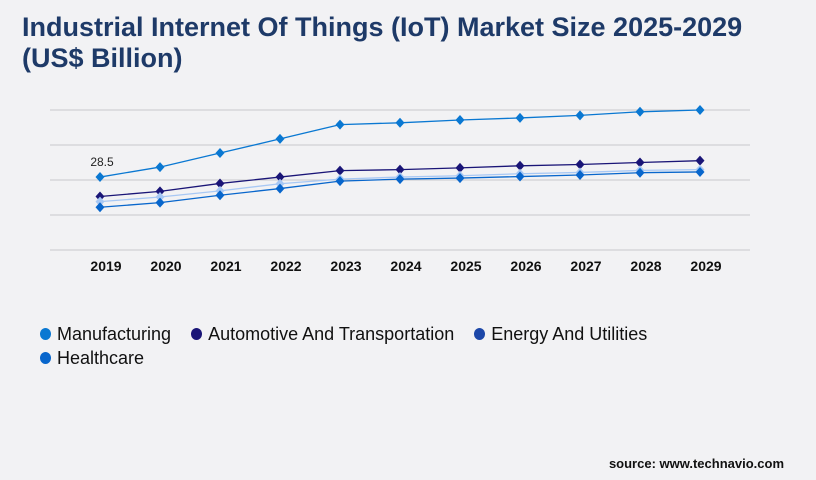 This screenshot has width=816, height=480. Describe the element at coordinates (645, 266) in the screenshot. I see `x-tick-label: 2028` at that location.